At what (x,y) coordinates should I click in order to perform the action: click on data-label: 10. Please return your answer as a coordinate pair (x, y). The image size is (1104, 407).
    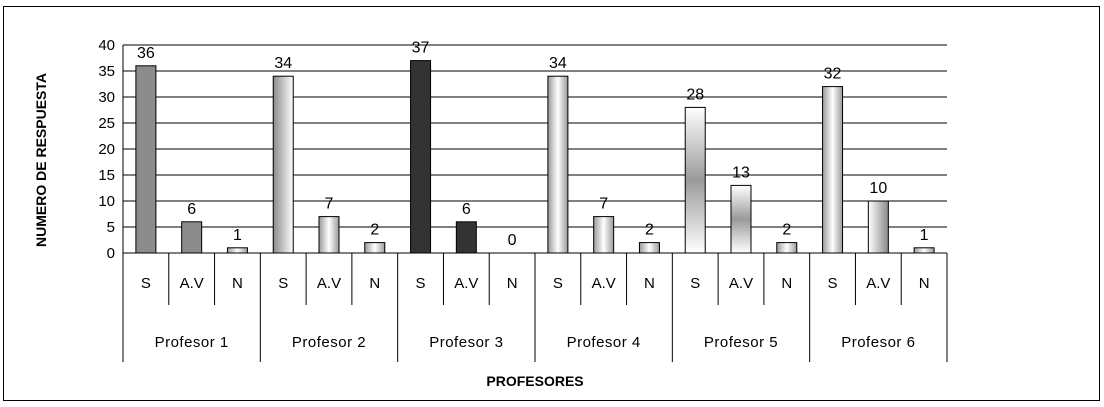
    Looking at the image, I should click on (878, 188).